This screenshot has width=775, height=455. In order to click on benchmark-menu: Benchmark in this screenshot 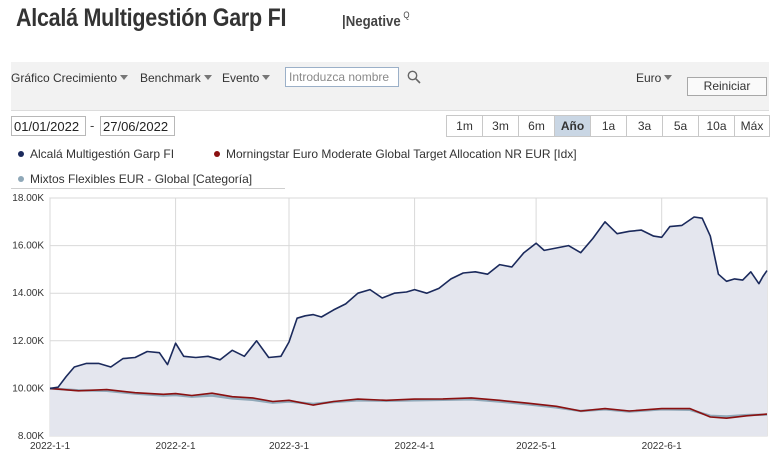, I will do `click(176, 78)`.